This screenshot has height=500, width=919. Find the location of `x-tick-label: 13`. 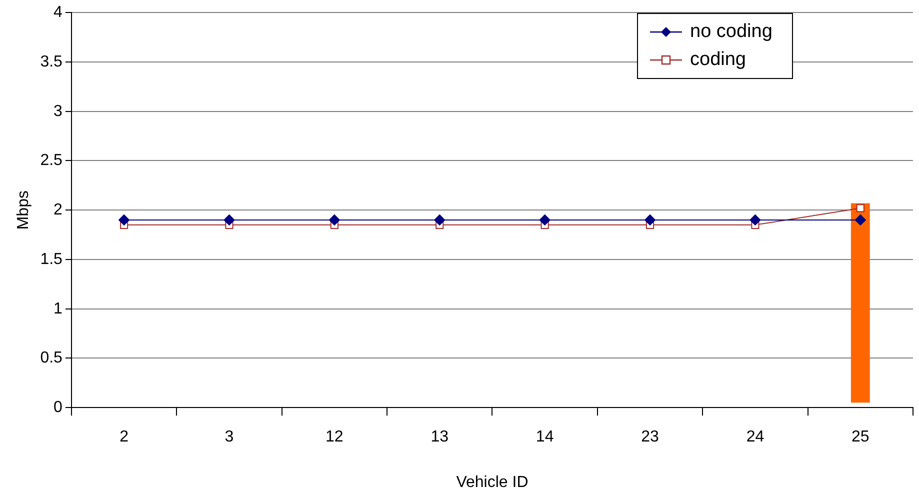

x-tick-label: 13 is located at coordinates (439, 437).